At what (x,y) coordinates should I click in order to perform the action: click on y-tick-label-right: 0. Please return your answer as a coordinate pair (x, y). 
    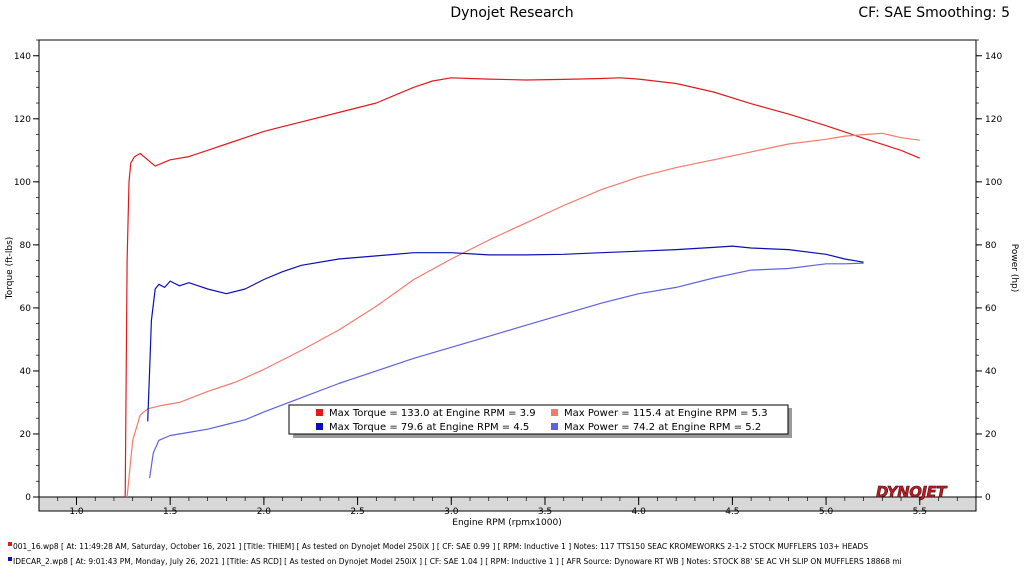
    Looking at the image, I should click on (988, 498).